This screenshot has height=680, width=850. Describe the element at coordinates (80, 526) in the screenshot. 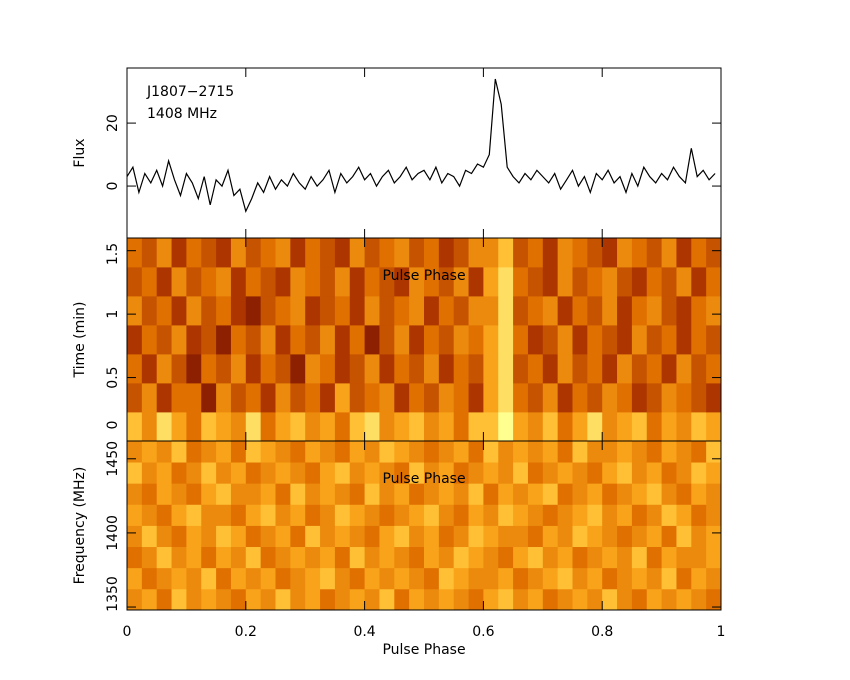

I see `y-axis-label: Frequency (MHz)` at that location.